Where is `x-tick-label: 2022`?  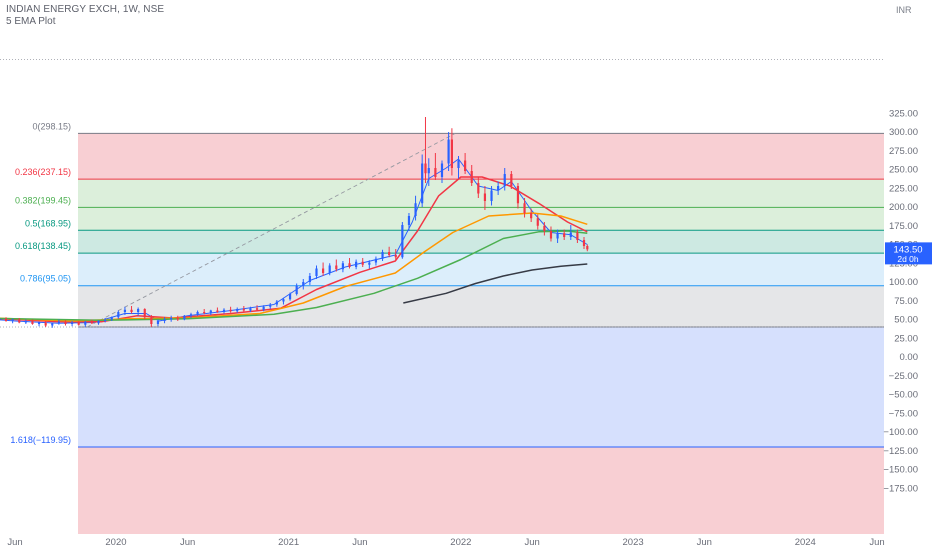 x-tick-label: 2022 is located at coordinates (460, 542).